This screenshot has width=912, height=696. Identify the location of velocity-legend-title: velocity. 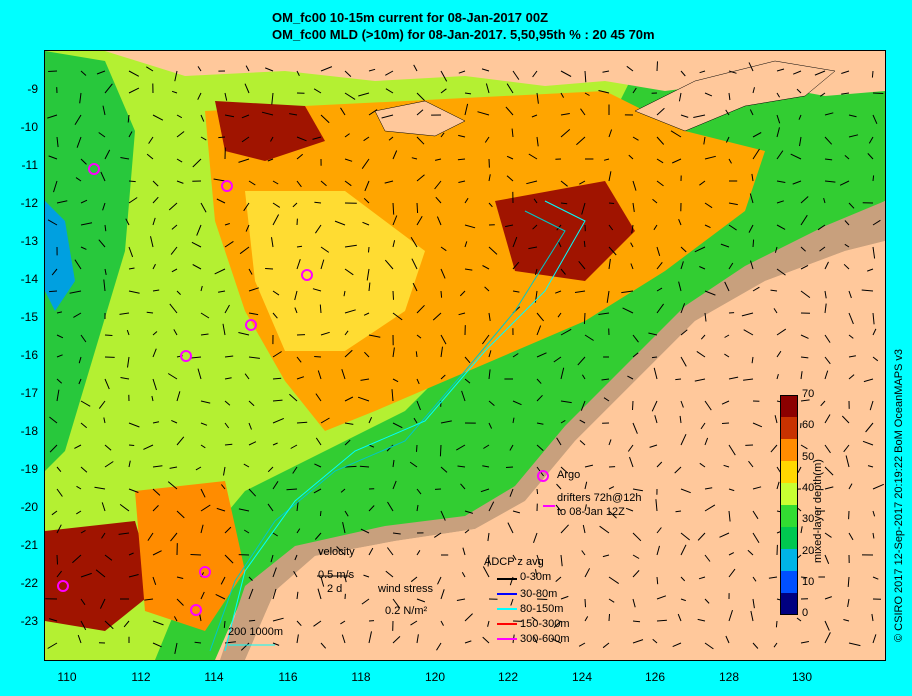
(336, 552).